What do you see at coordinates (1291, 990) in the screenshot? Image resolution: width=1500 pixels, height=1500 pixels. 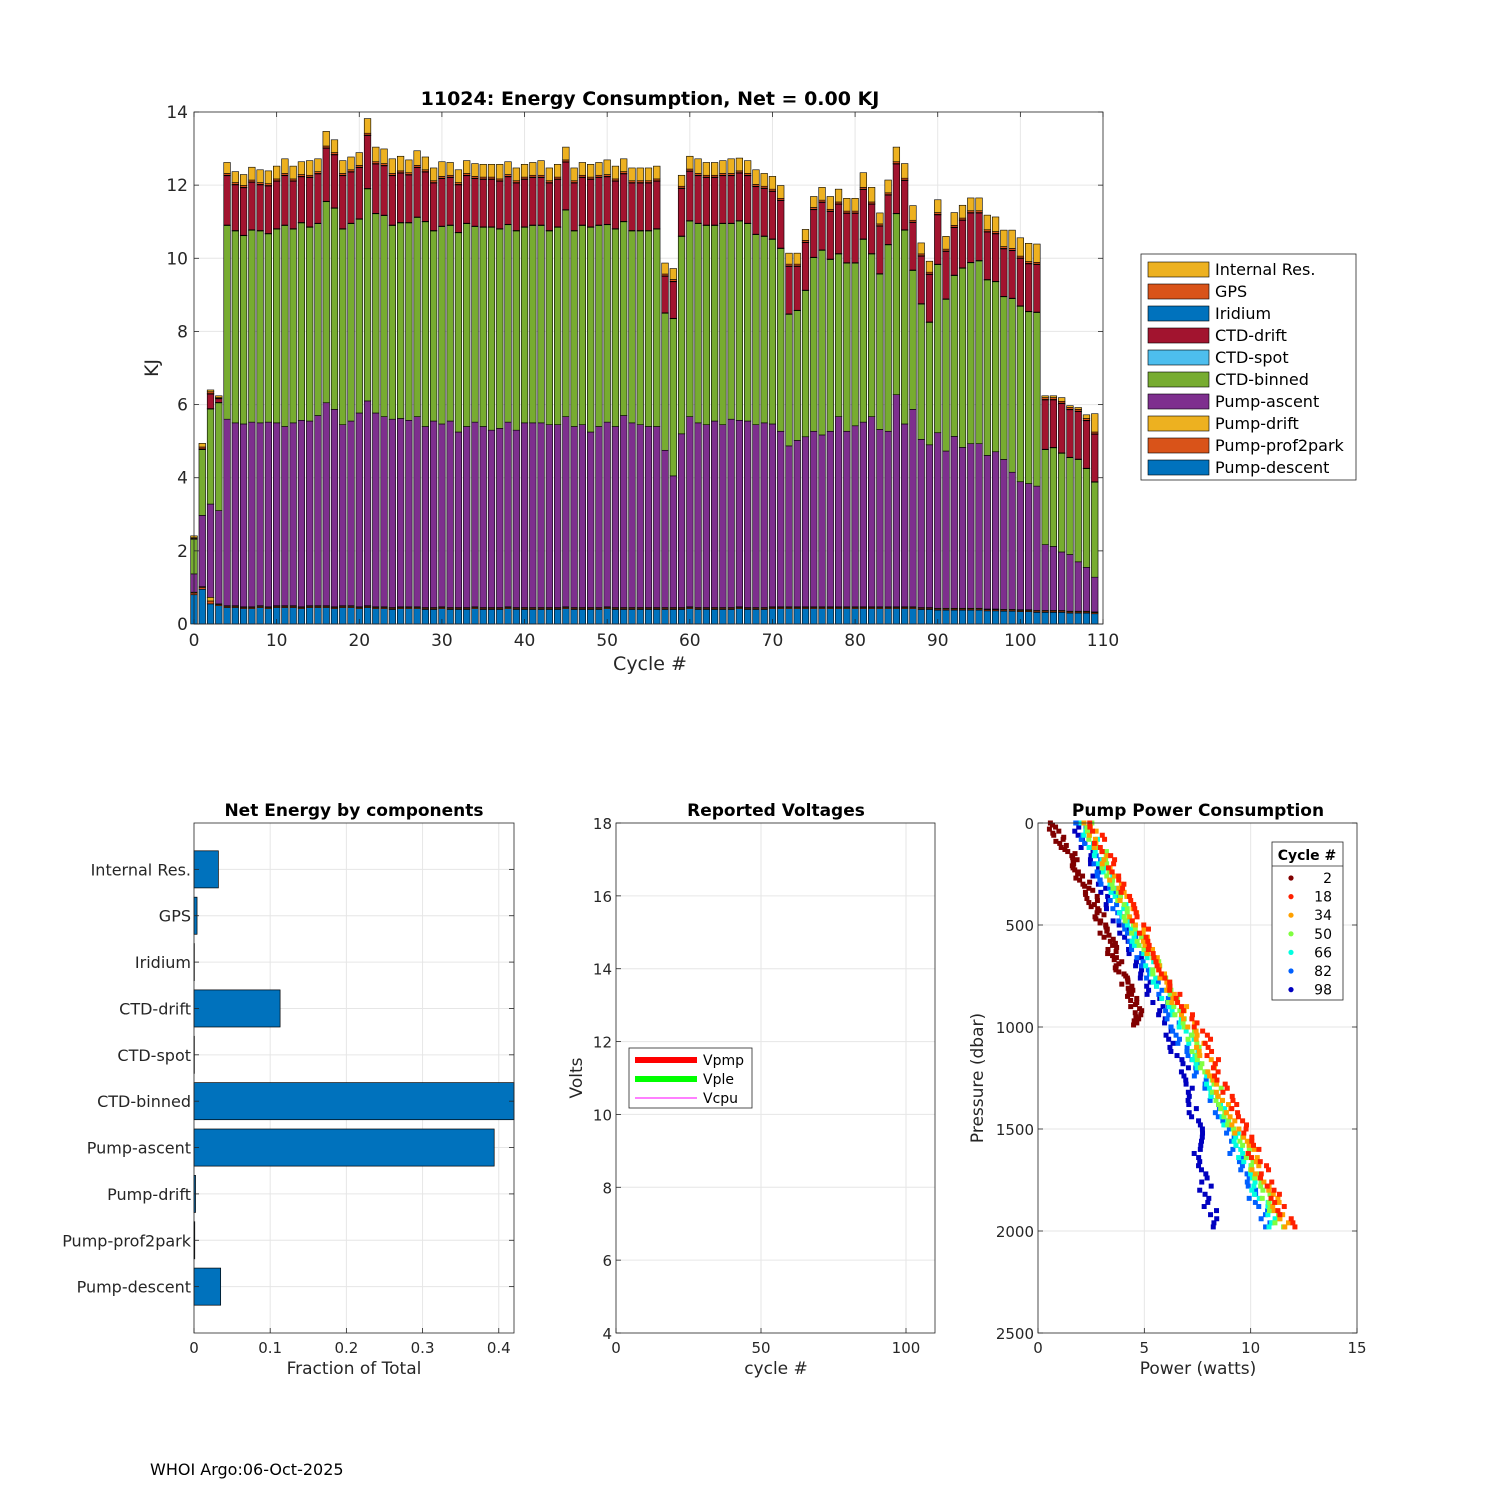 I see `legend-marker` at bounding box center [1291, 990].